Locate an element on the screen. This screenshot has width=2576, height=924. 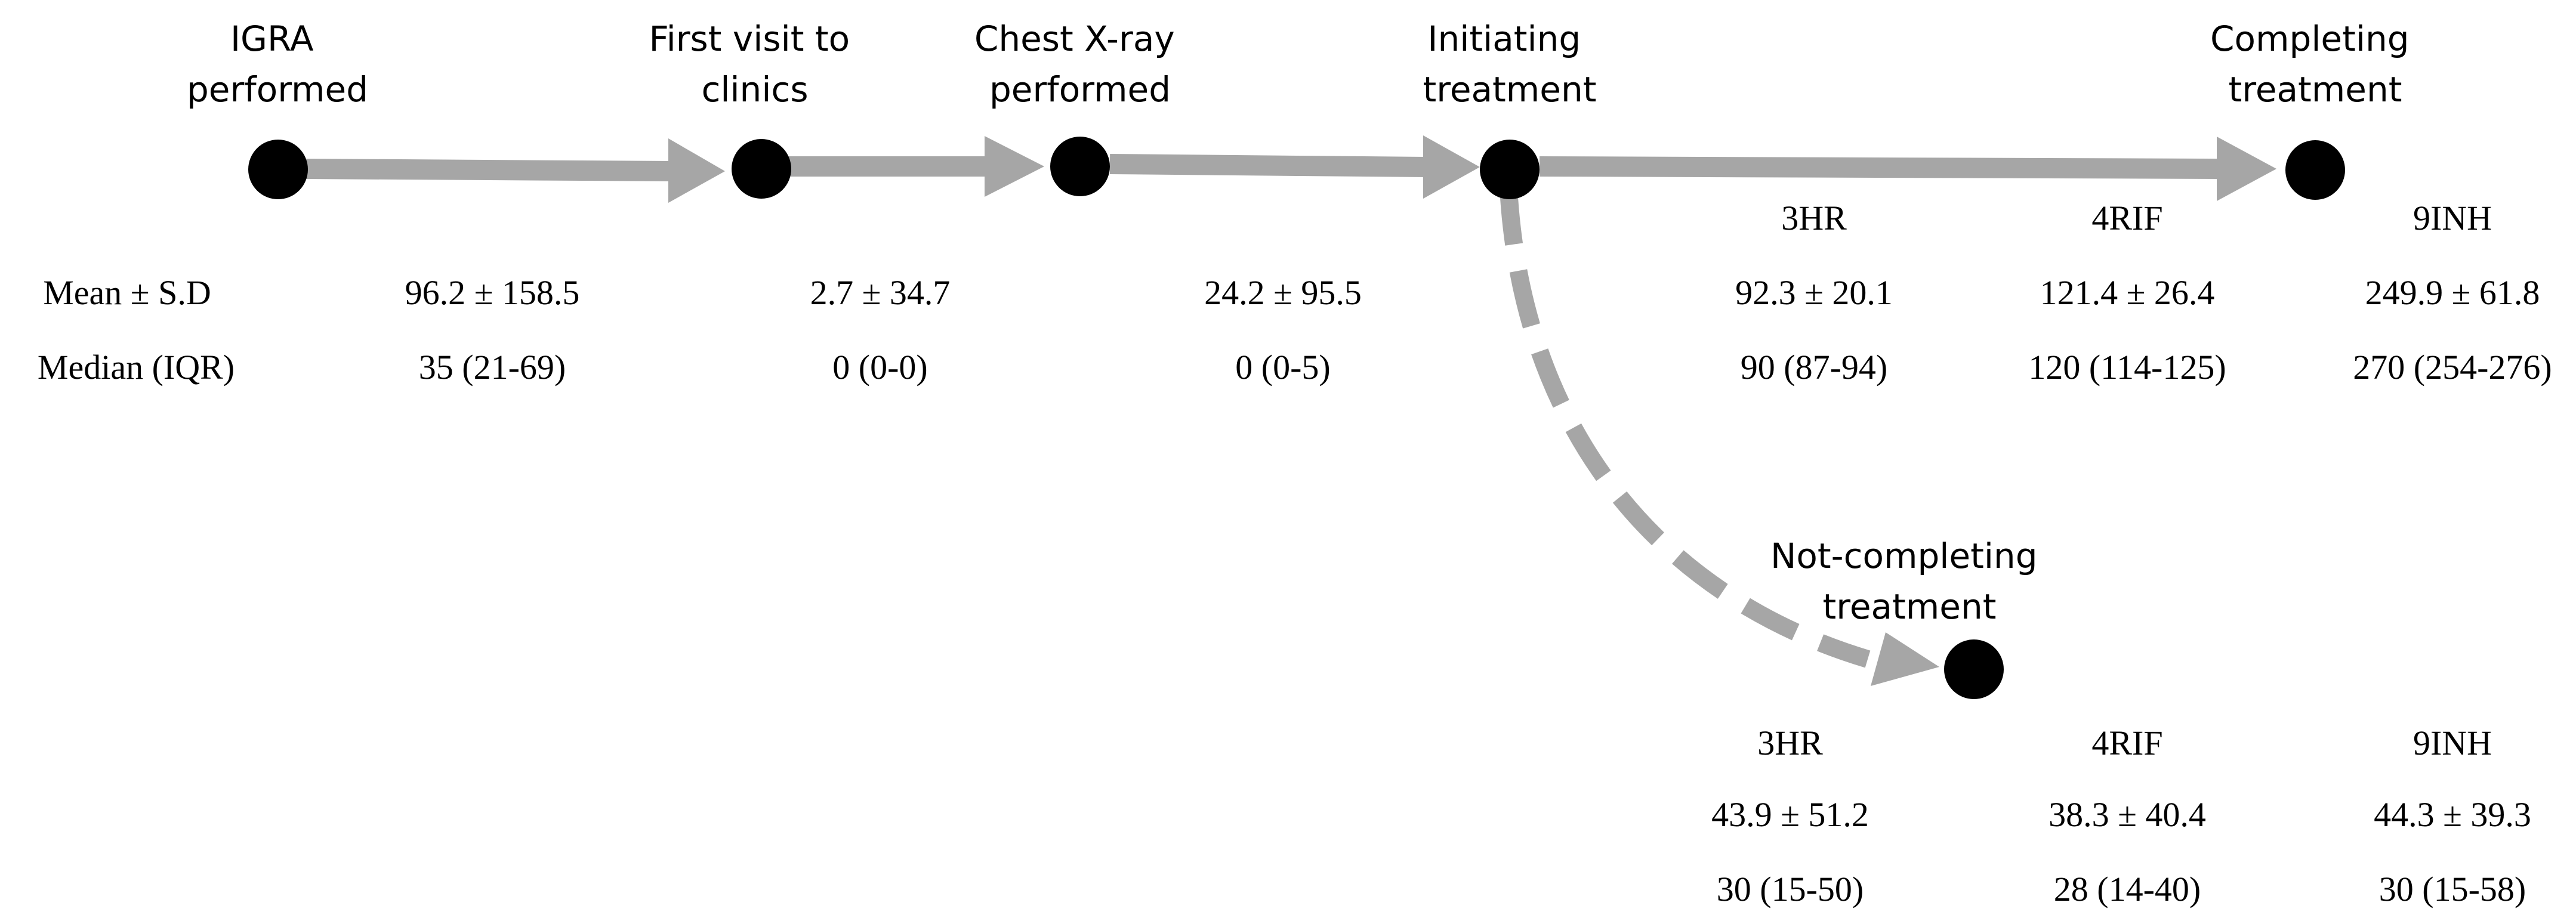
not-completing-regimen-4rif-name: 4RIF is located at coordinates (2126, 743).